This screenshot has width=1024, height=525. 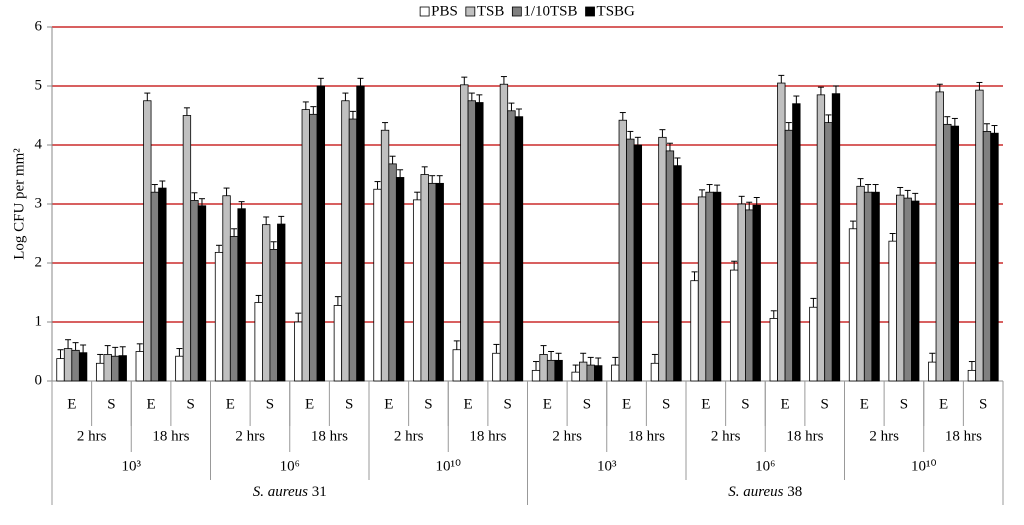 I want to click on legend-label: 1/10TSB, so click(x=550, y=11).